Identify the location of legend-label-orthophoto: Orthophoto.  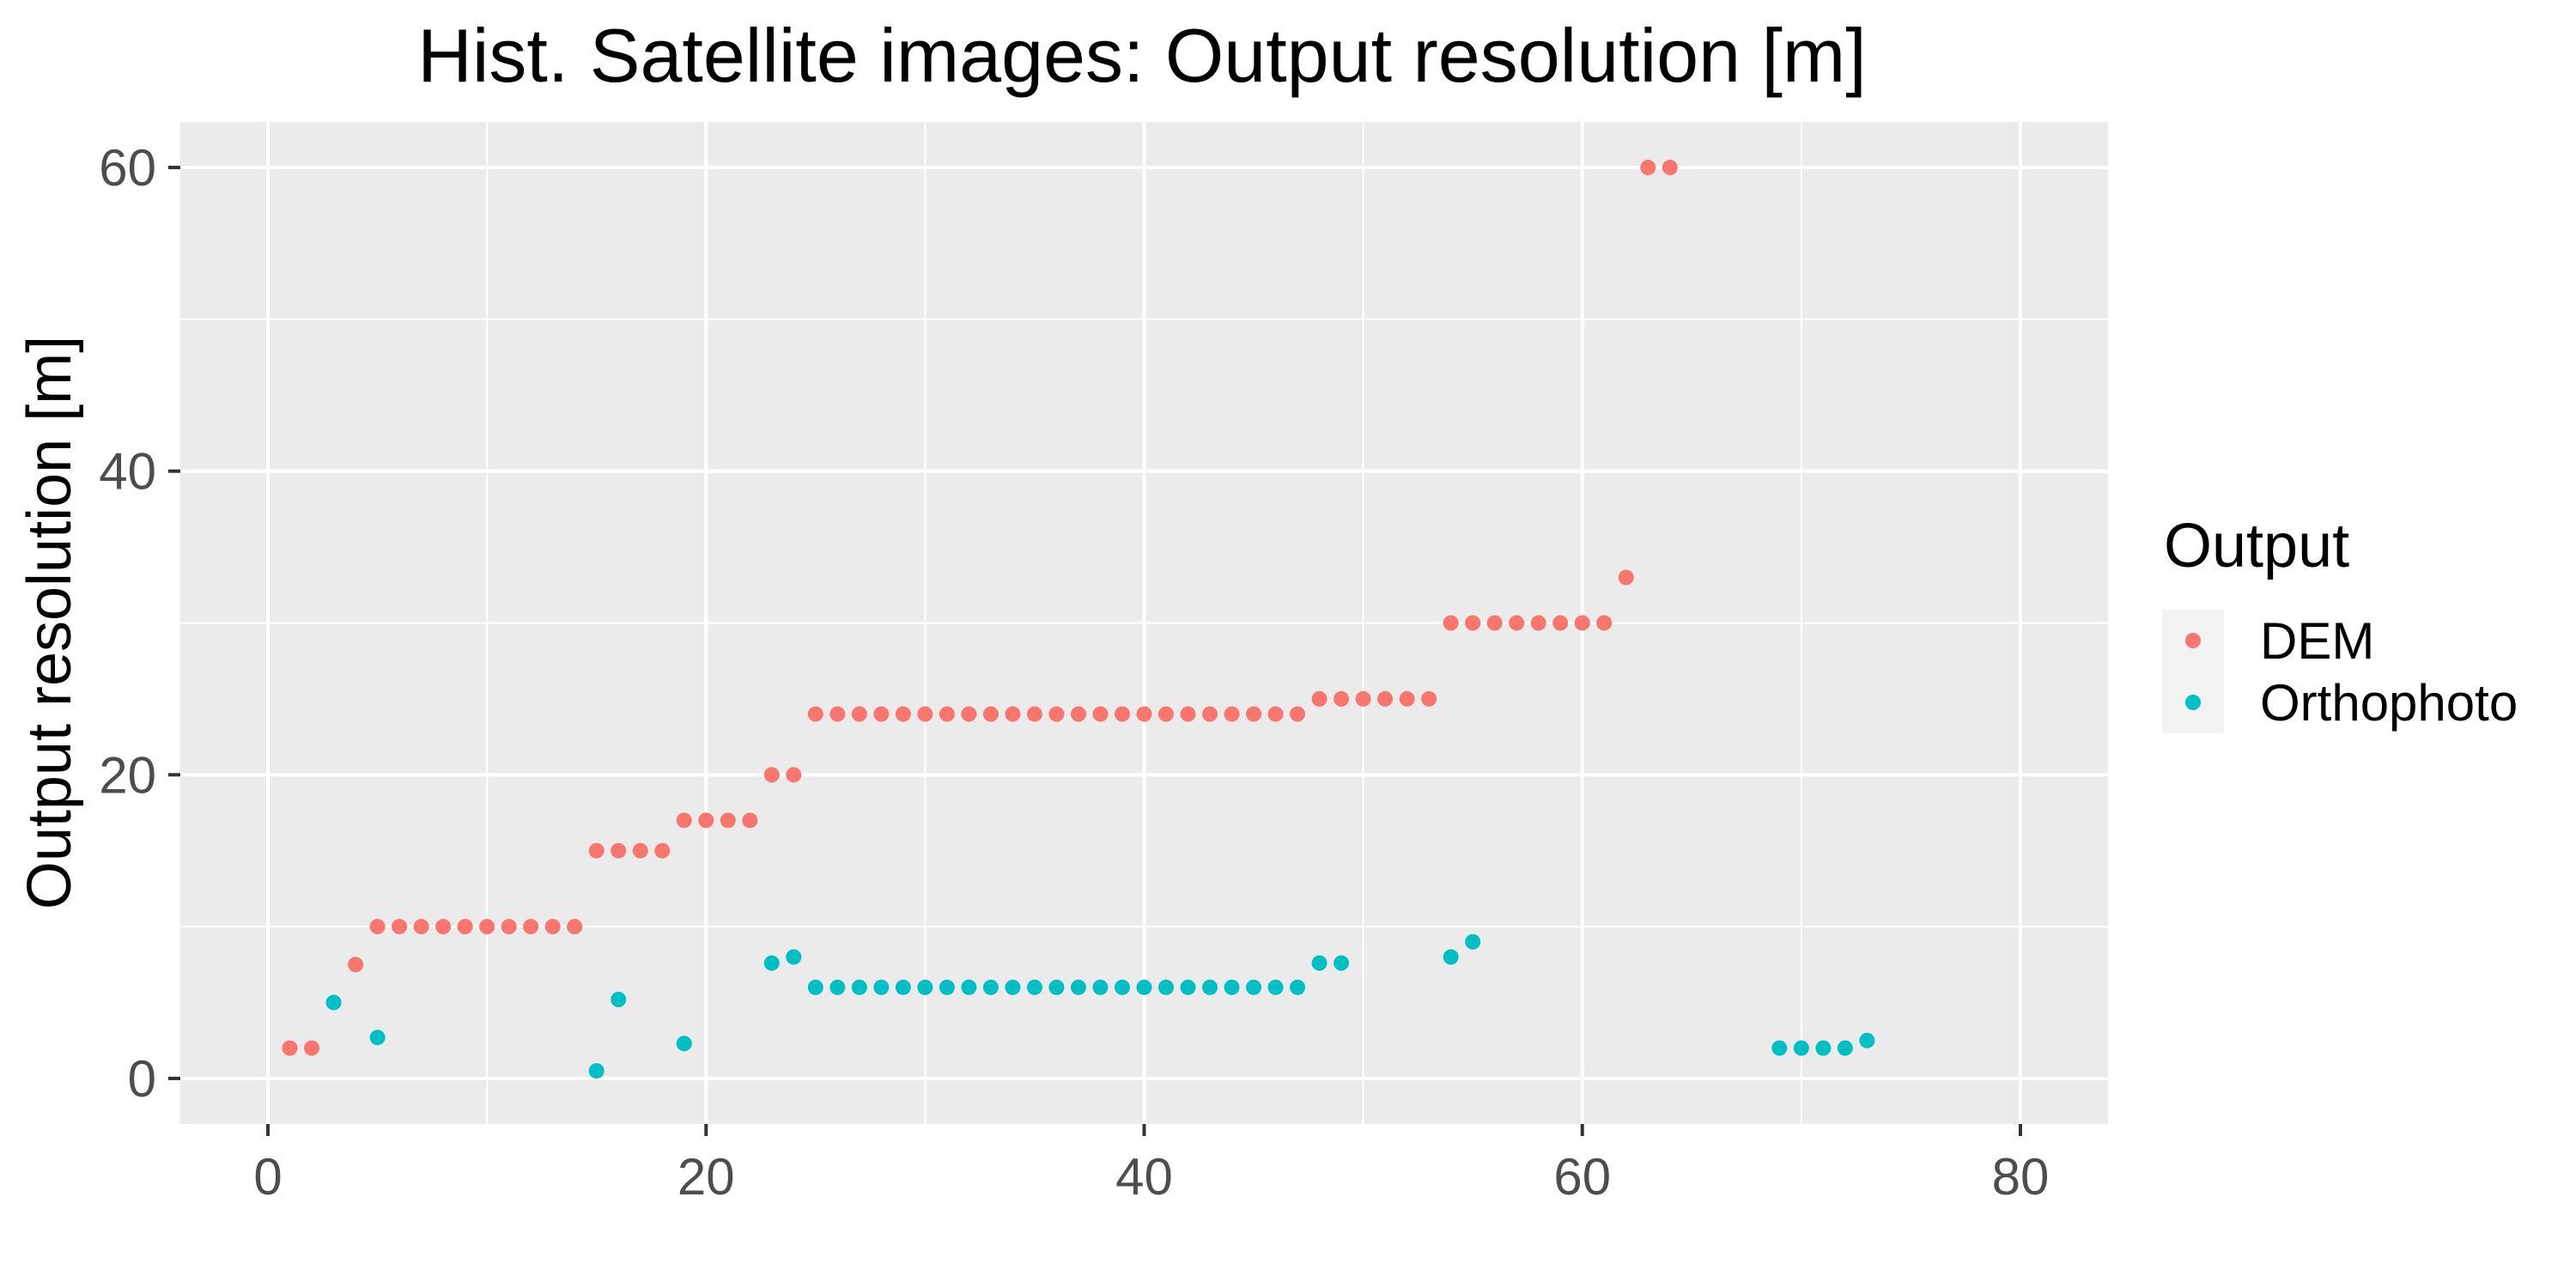
(2389, 703).